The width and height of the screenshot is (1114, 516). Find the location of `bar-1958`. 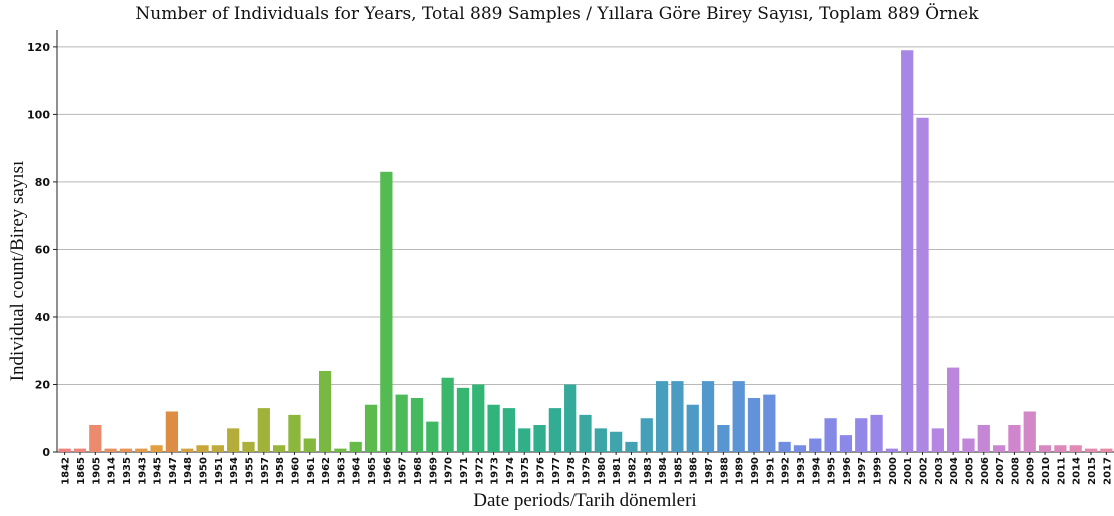

bar-1958 is located at coordinates (279, 448).